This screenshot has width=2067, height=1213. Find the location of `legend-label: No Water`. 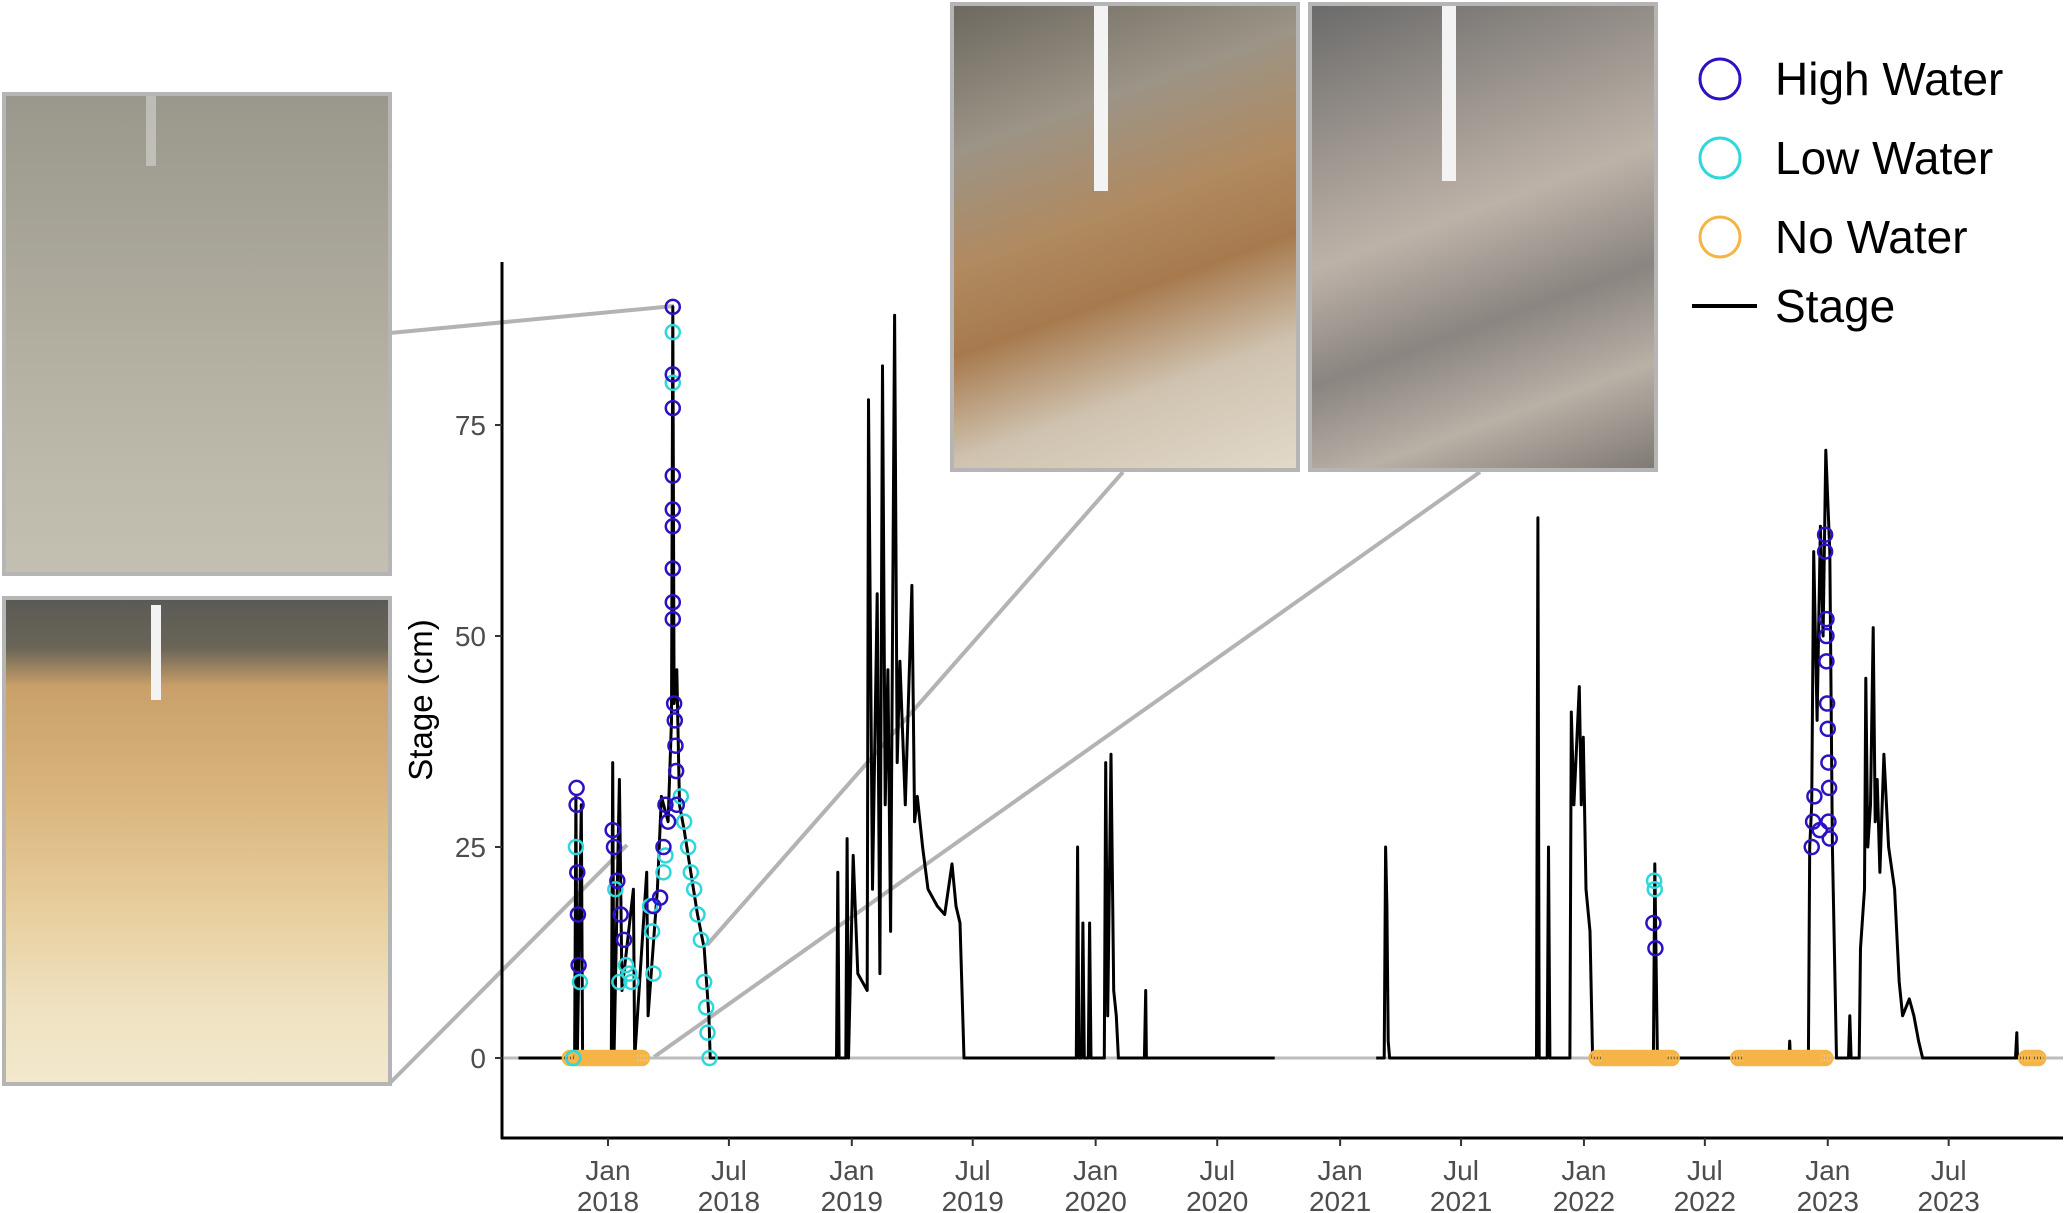

legend-label: No Water is located at coordinates (1871, 237).